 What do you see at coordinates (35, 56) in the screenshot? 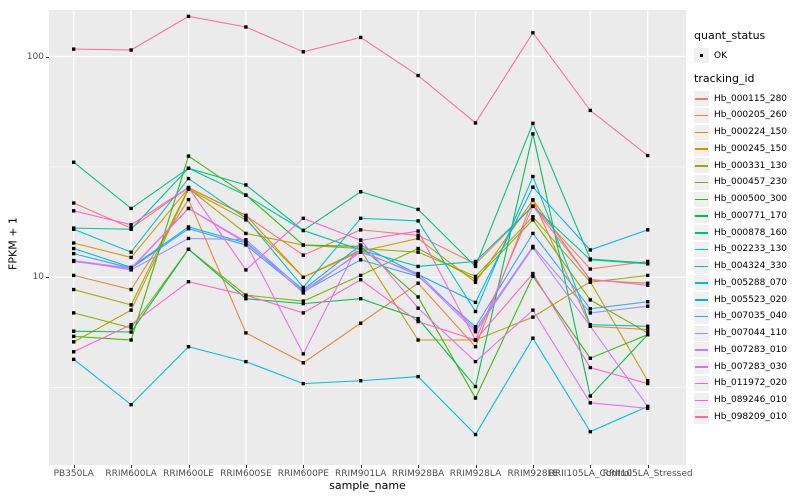
I see `y-tick-label: 100` at bounding box center [35, 56].